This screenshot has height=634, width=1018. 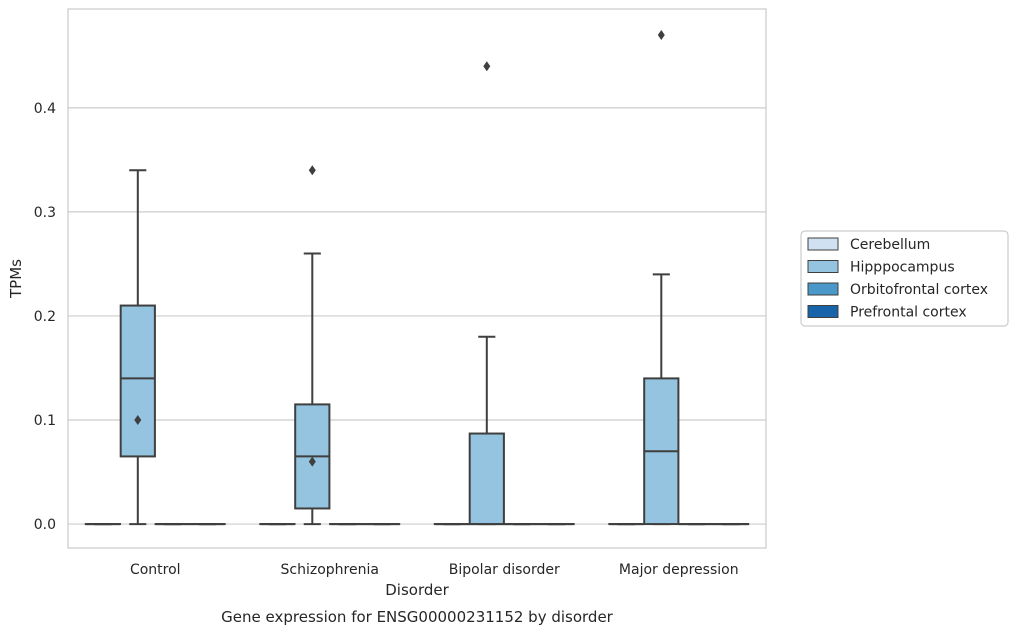 I want to click on y-tick-label: 0.4, so click(x=45, y=109).